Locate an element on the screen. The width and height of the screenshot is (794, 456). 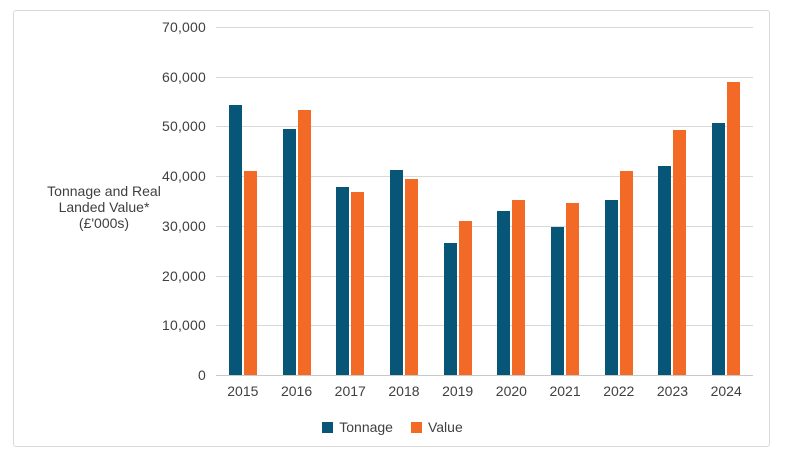
bar-group-2017 is located at coordinates (350, 201).